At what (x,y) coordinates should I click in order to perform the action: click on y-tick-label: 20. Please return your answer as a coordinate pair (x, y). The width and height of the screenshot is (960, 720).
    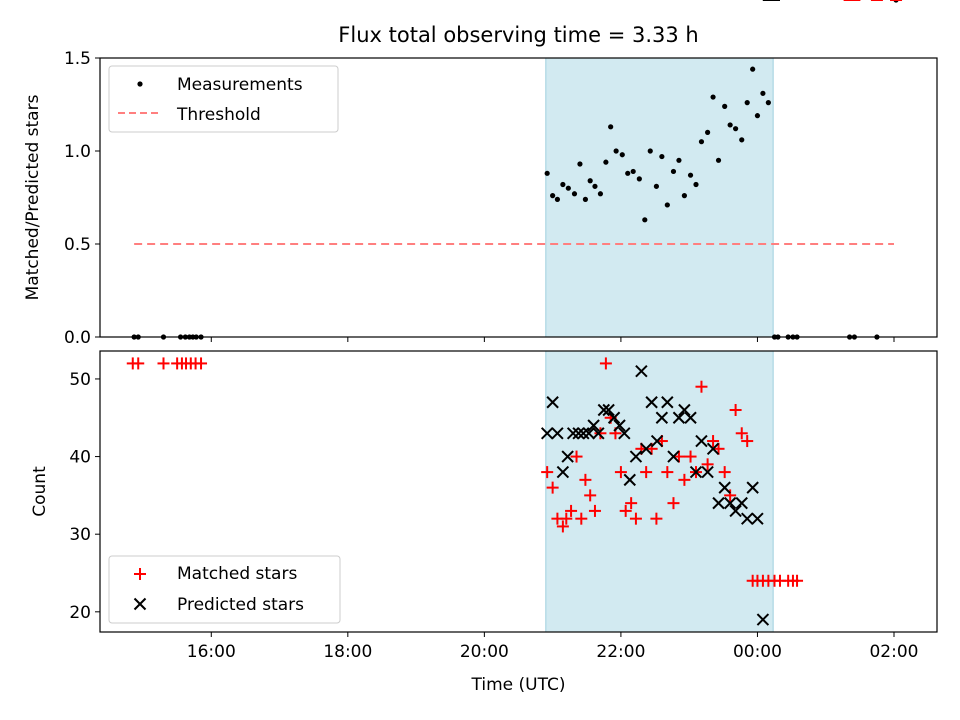
    Looking at the image, I should click on (80, 613).